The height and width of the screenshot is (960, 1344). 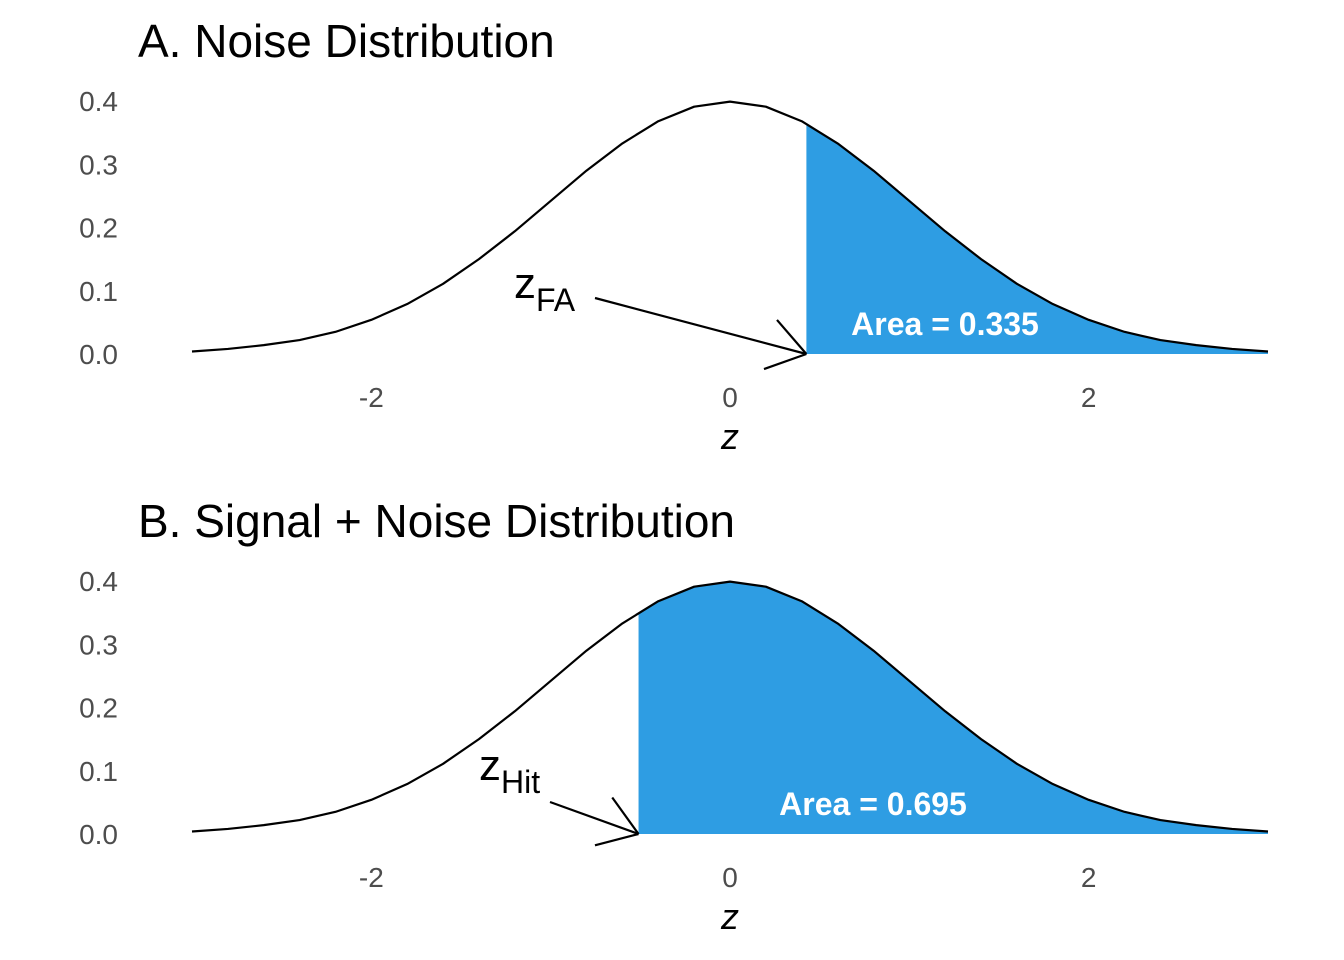 What do you see at coordinates (520, 782) in the screenshot?
I see `annotation-subscript: Hit` at bounding box center [520, 782].